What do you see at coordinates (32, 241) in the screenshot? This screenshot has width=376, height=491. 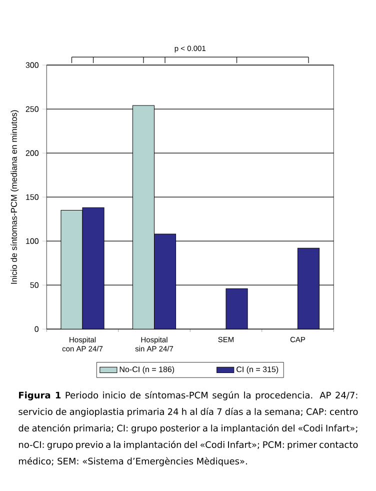 I see `y-tick-label: 100` at bounding box center [32, 241].